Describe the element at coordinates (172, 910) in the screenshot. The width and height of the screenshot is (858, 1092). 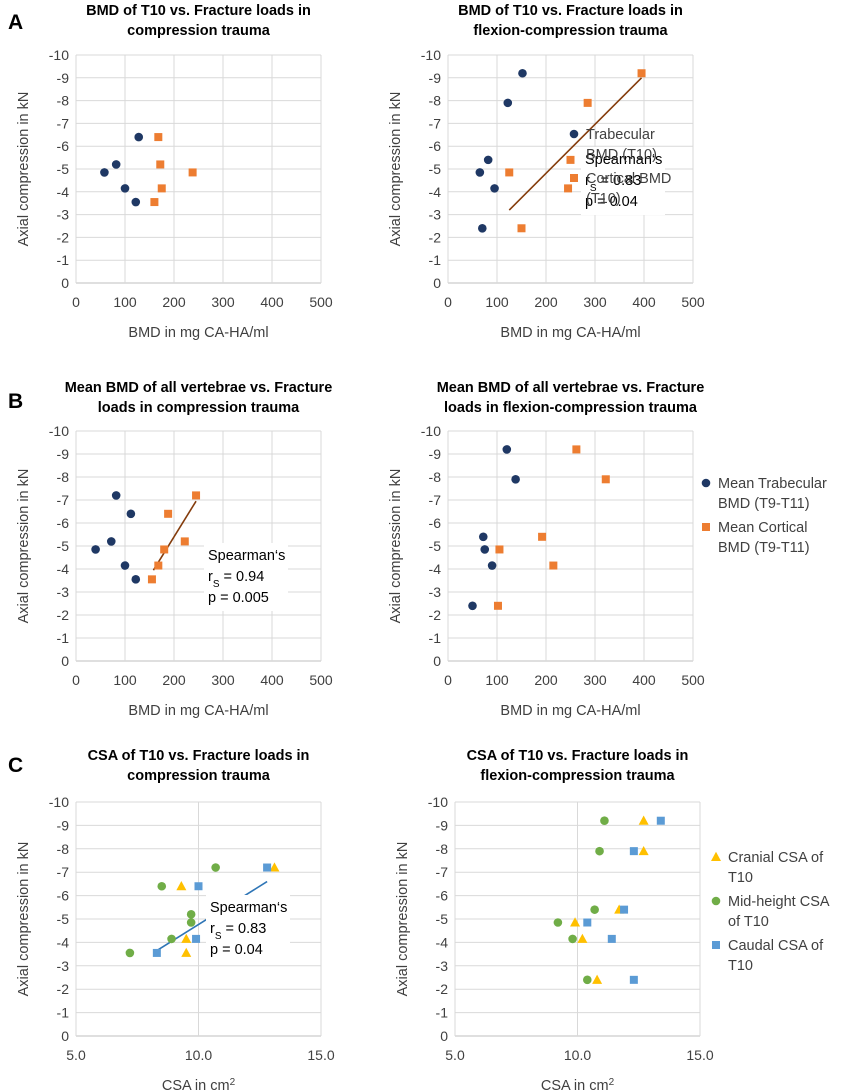
I see `series-midheight` at that location.